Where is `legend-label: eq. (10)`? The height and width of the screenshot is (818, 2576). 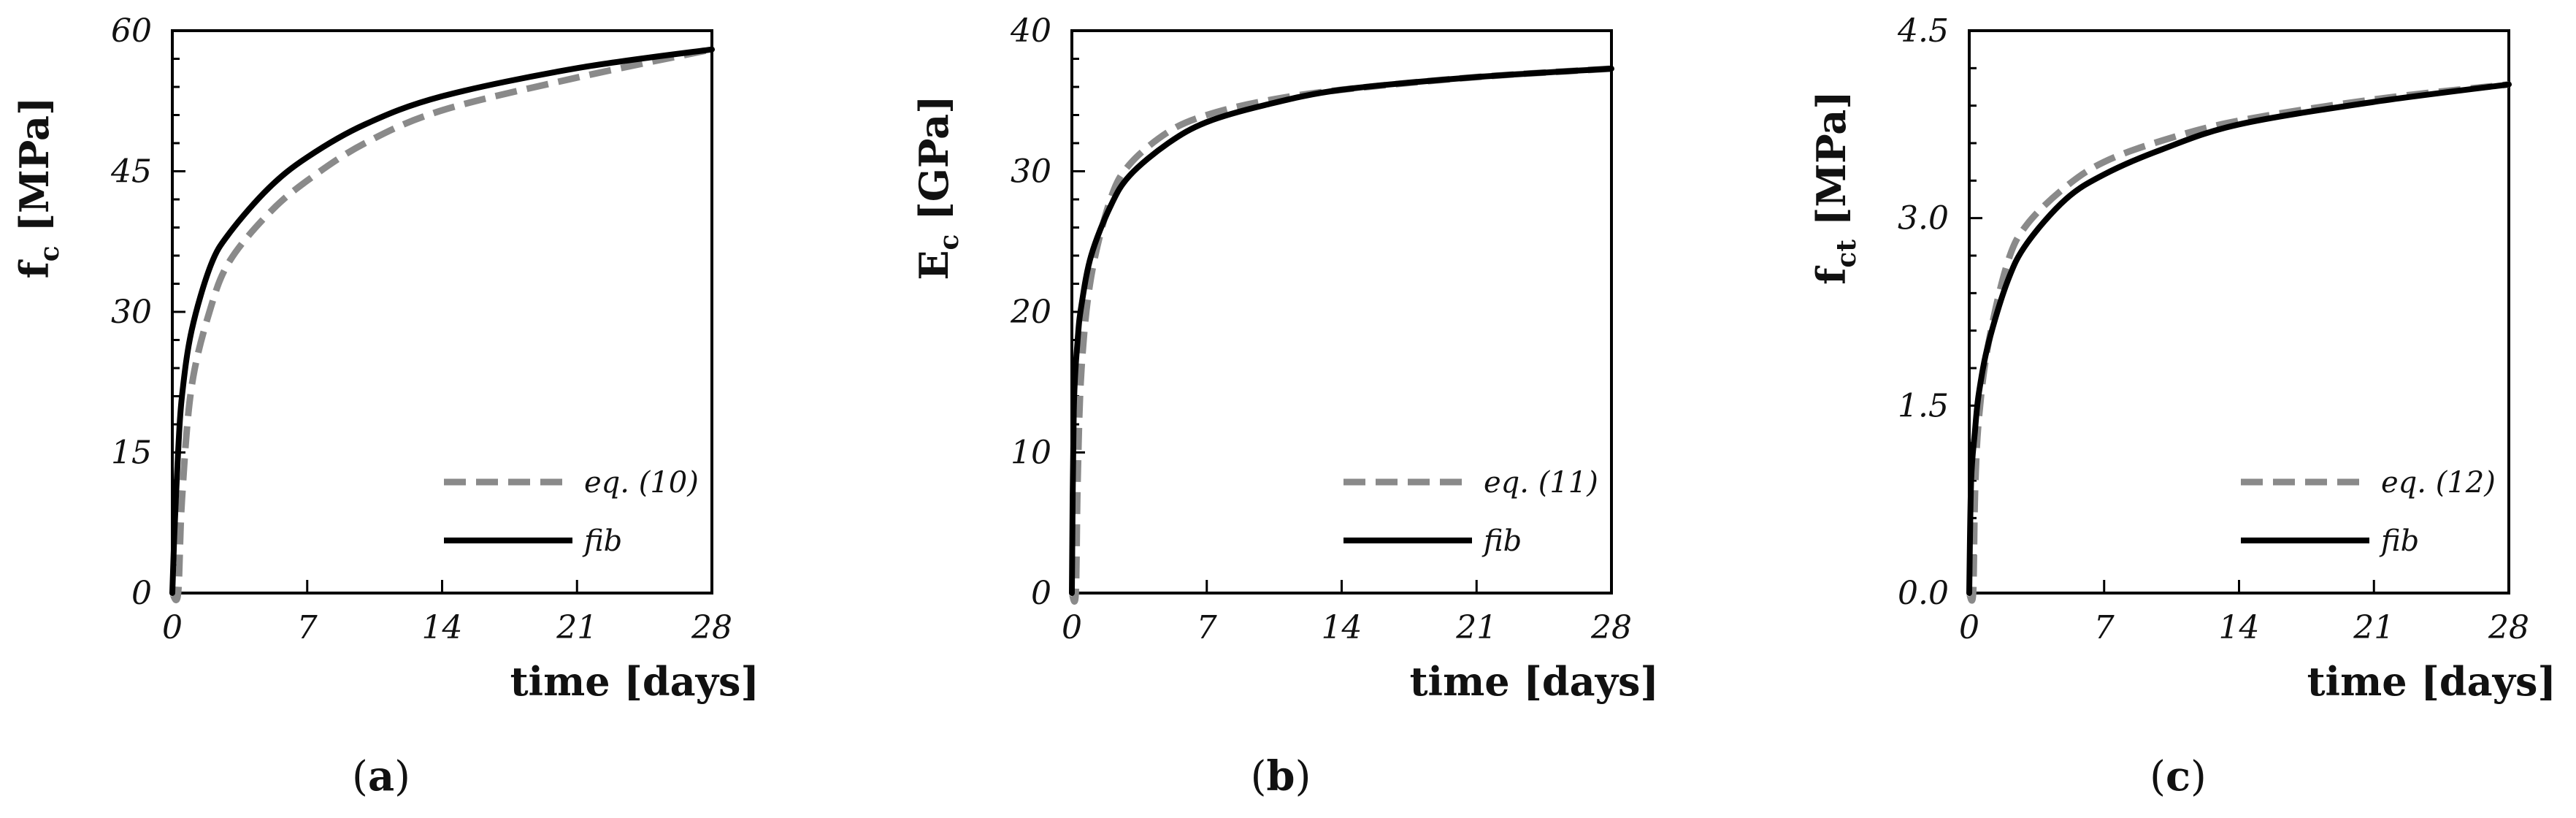 legend-label: eq. (10) is located at coordinates (641, 483).